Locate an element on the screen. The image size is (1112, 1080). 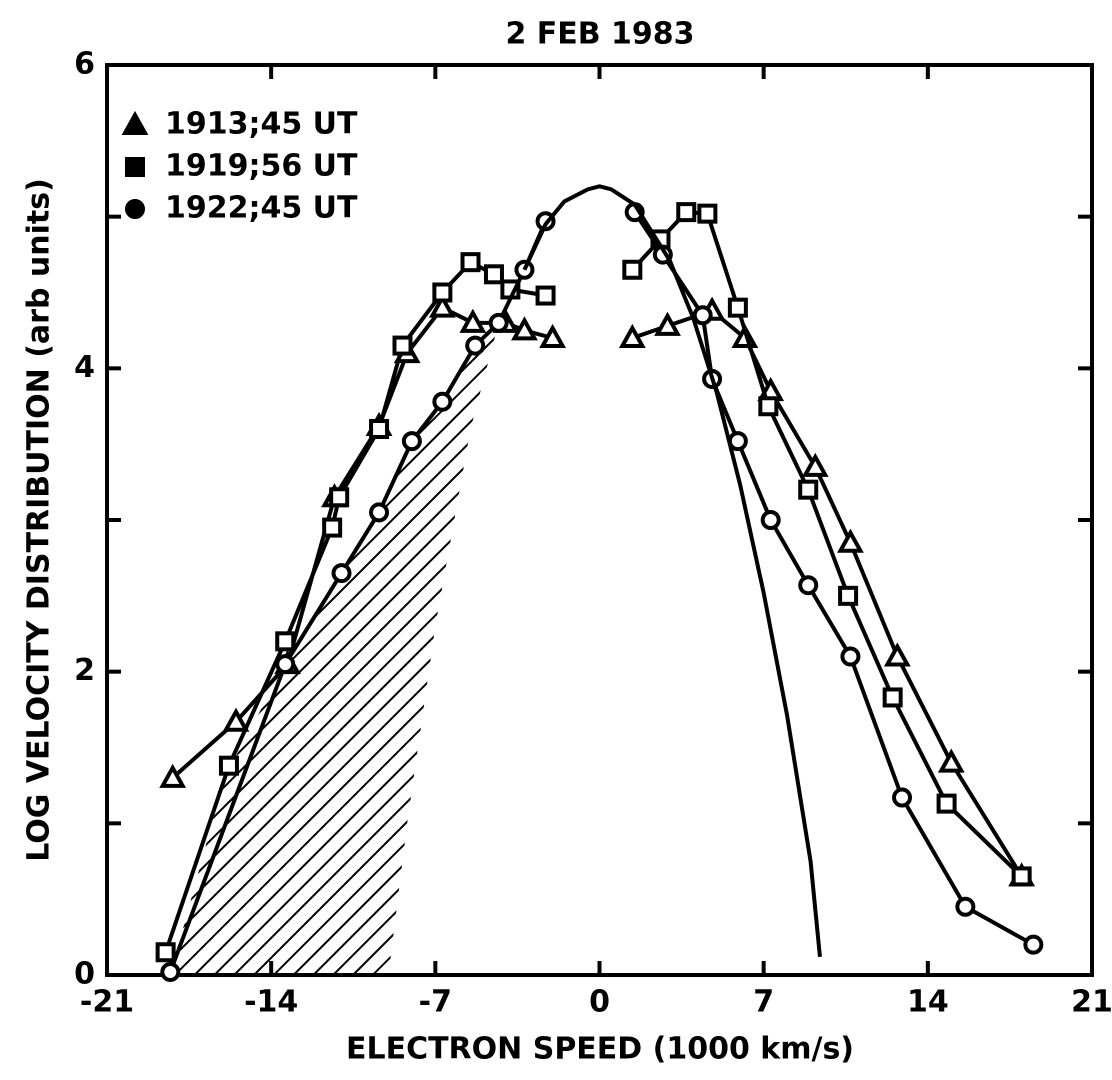
x-tick-label: -14 is located at coordinates (271, 1002).